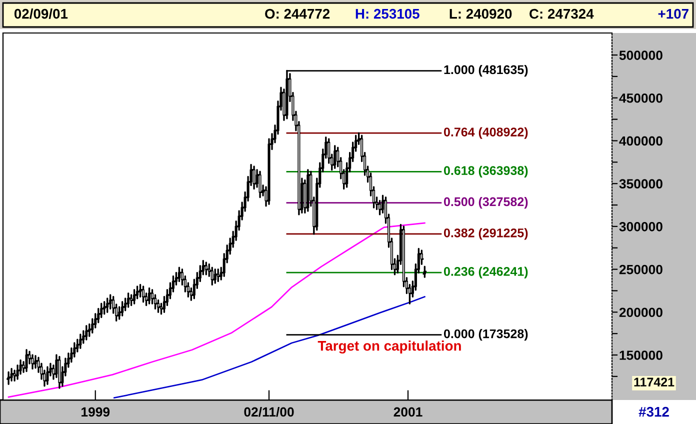 The height and width of the screenshot is (424, 696). What do you see at coordinates (486, 272) in the screenshot?
I see `series-label: 0.236 (246241)` at bounding box center [486, 272].